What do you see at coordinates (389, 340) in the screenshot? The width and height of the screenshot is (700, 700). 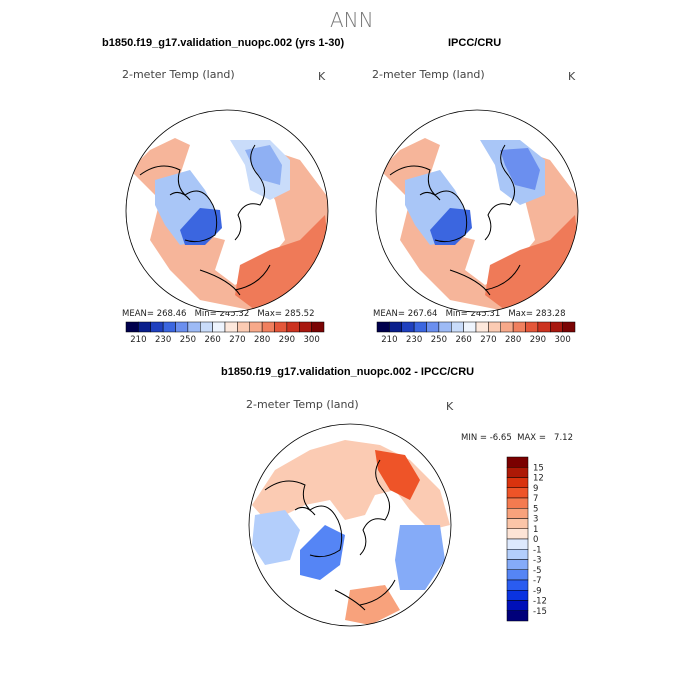 I see `obs-colorbar-tick: 210` at bounding box center [389, 340].